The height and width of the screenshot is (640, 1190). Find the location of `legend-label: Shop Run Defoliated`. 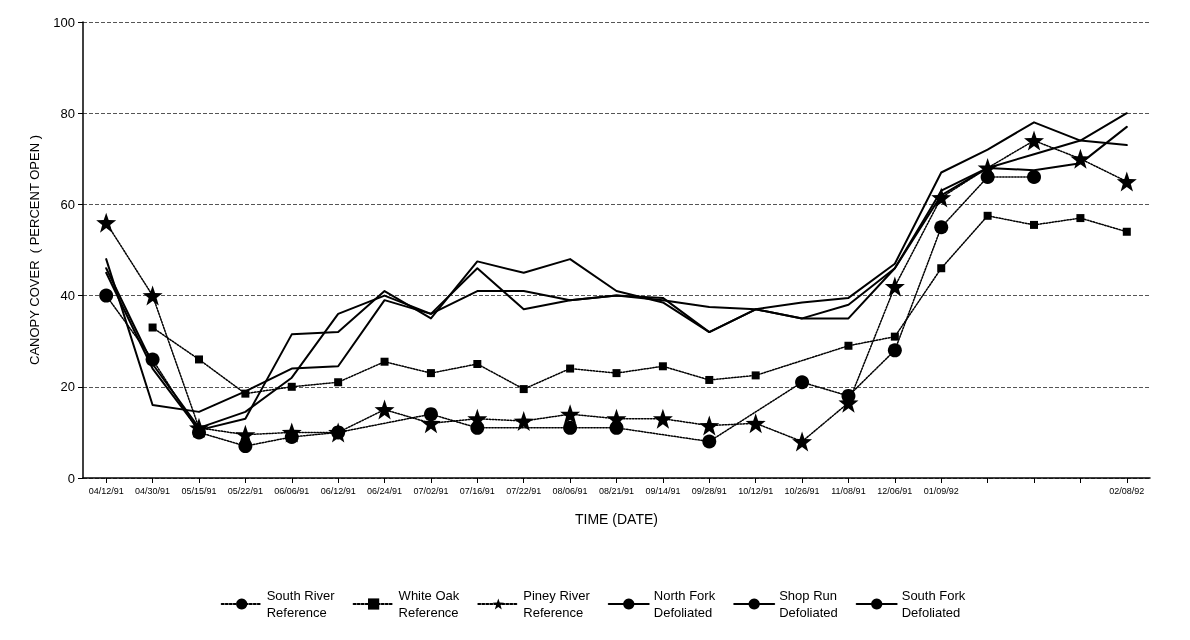

legend-label: Shop Run Defoliated is located at coordinates (808, 604).